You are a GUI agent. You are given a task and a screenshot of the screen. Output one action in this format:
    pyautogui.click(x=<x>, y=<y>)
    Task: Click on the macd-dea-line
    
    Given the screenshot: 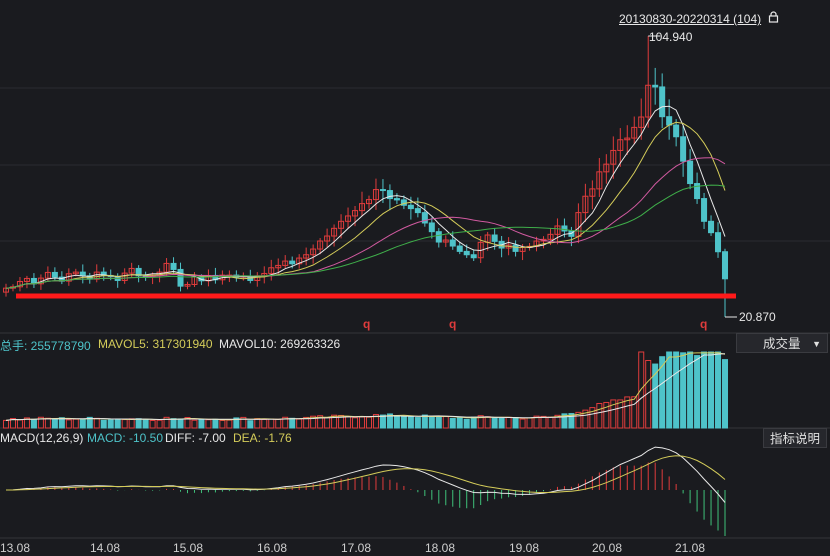 What is the action you would take?
    pyautogui.click(x=366, y=474)
    